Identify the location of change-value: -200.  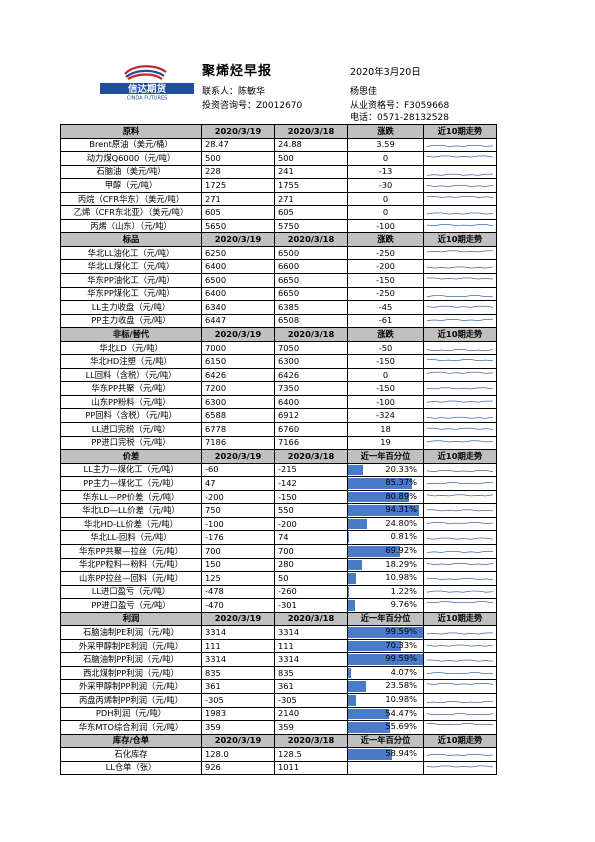
(385, 266).